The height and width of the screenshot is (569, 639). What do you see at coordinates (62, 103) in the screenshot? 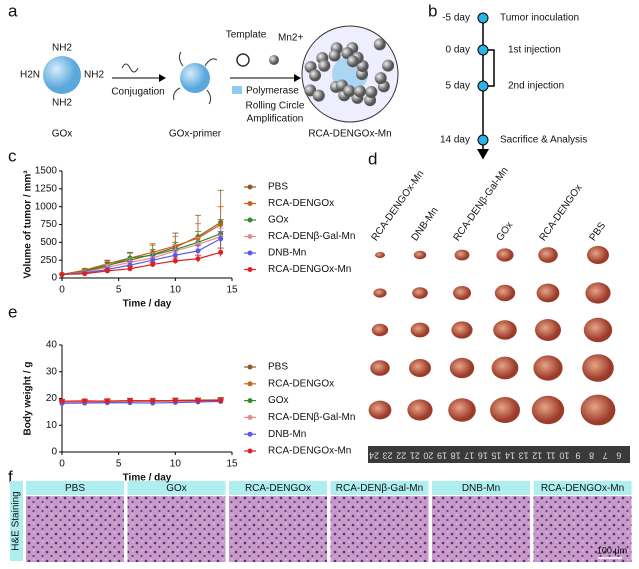
I see `label: NH2` at bounding box center [62, 103].